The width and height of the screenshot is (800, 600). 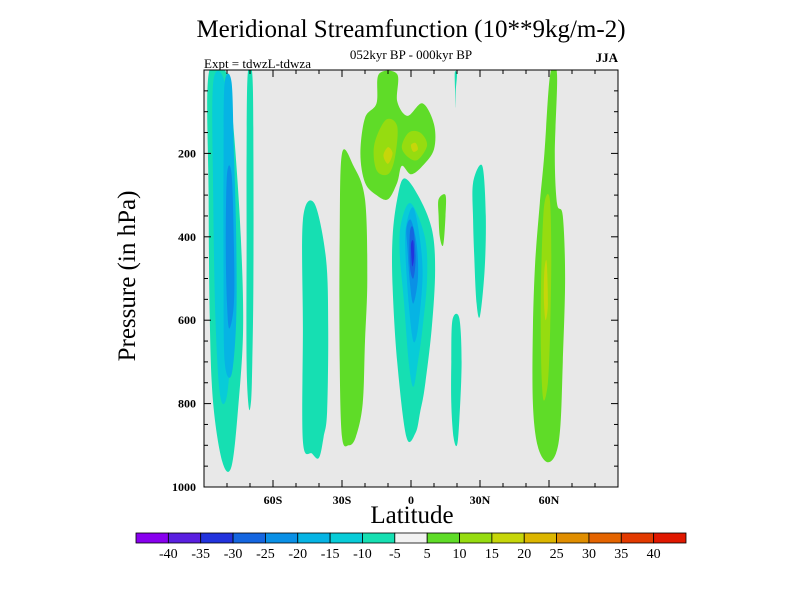 What do you see at coordinates (492, 554) in the screenshot?
I see `colorbar-label: 15` at bounding box center [492, 554].